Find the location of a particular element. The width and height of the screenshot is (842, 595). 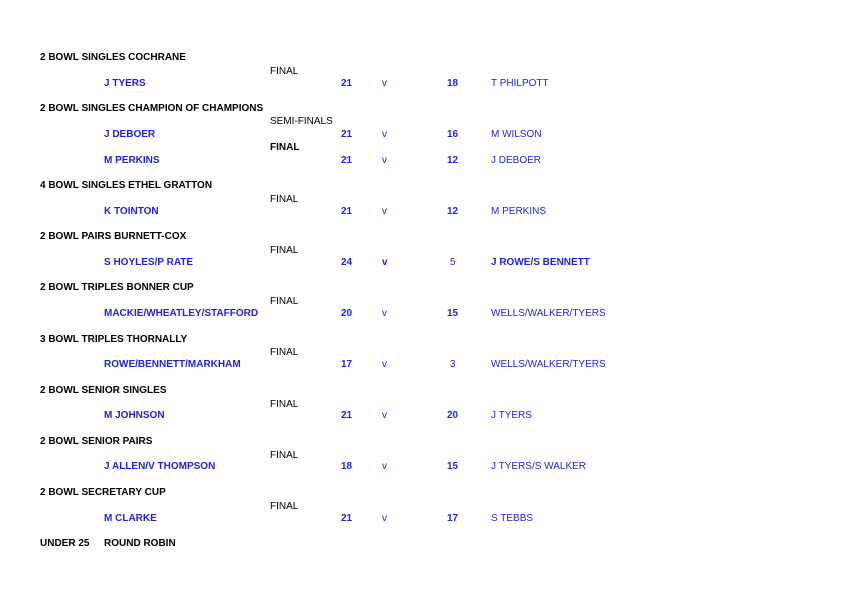

winner-name: ROWE/BENNETT/MARKHAM is located at coordinates (172, 364).